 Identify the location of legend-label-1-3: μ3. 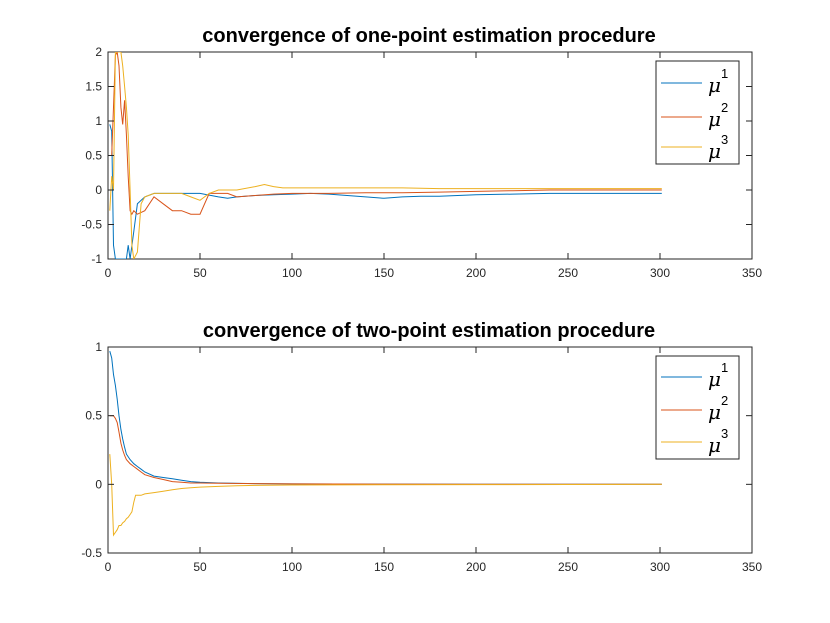
(718, 147).